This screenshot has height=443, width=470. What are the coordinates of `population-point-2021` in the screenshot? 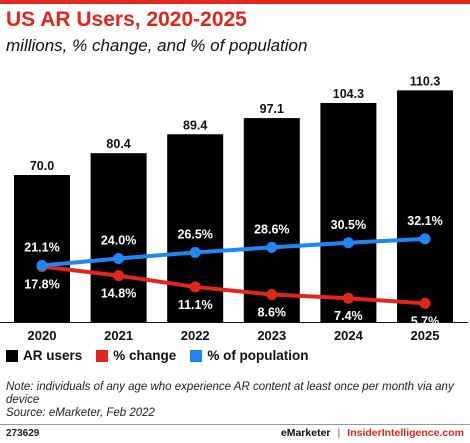 It's located at (119, 258).